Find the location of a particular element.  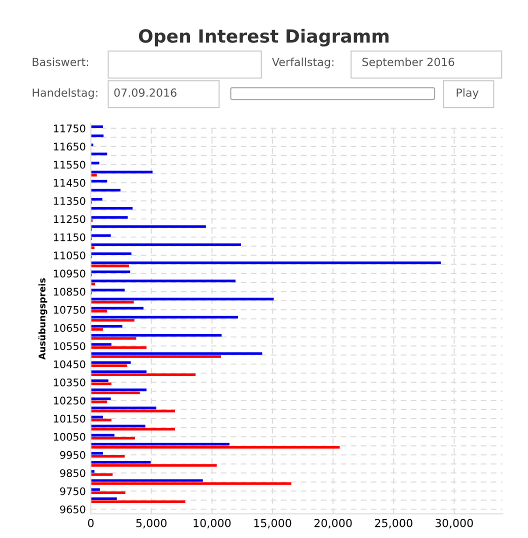

text: Verfallstag: is located at coordinates (303, 63).